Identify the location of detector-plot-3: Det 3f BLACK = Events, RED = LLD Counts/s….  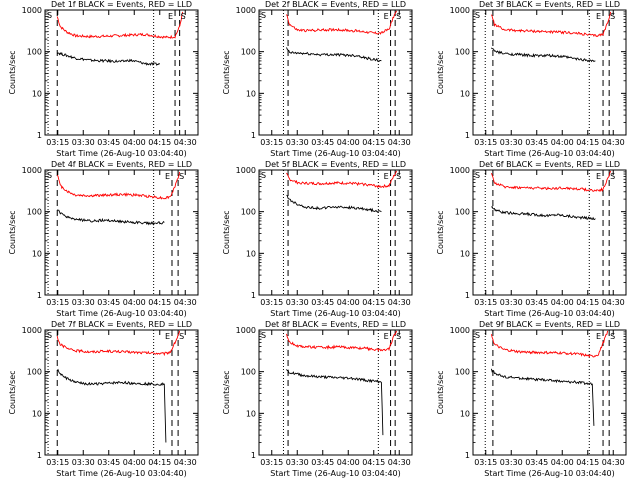
(531, 79).